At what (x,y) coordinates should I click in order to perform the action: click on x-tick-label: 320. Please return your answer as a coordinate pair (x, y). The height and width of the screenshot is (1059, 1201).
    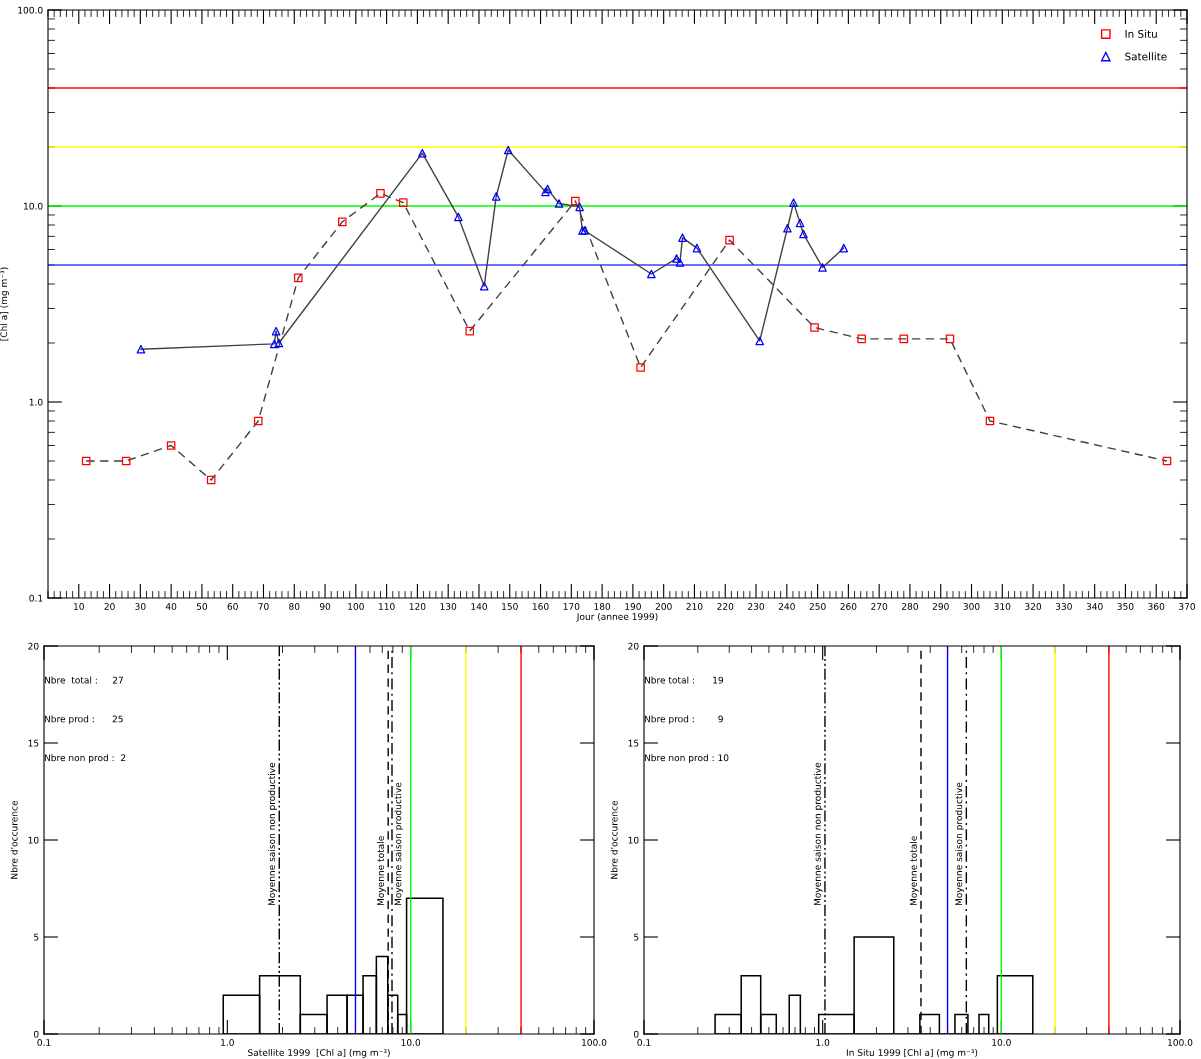
    Looking at the image, I should click on (1033, 606).